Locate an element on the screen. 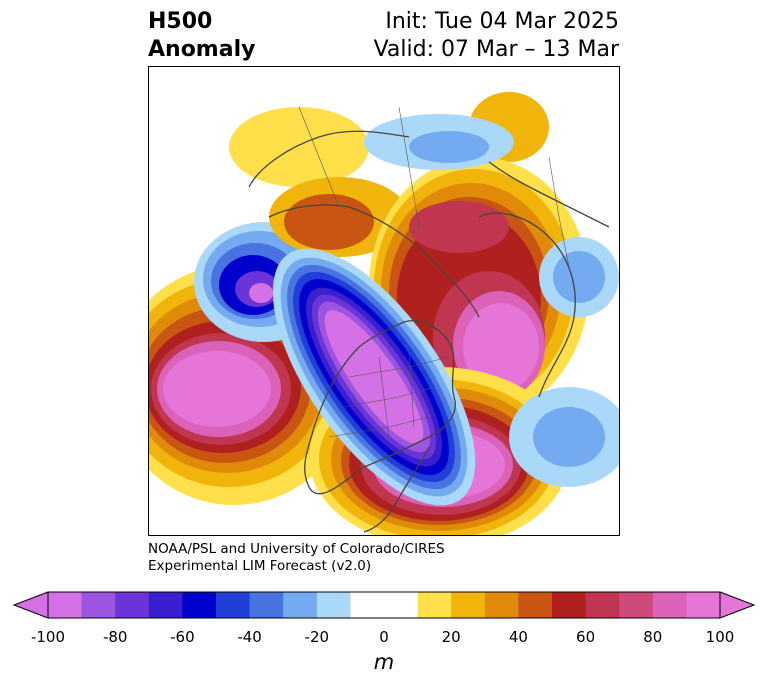 Image resolution: width=768 pixels, height=686 pixels. colorbar-outline is located at coordinates (384, 605).